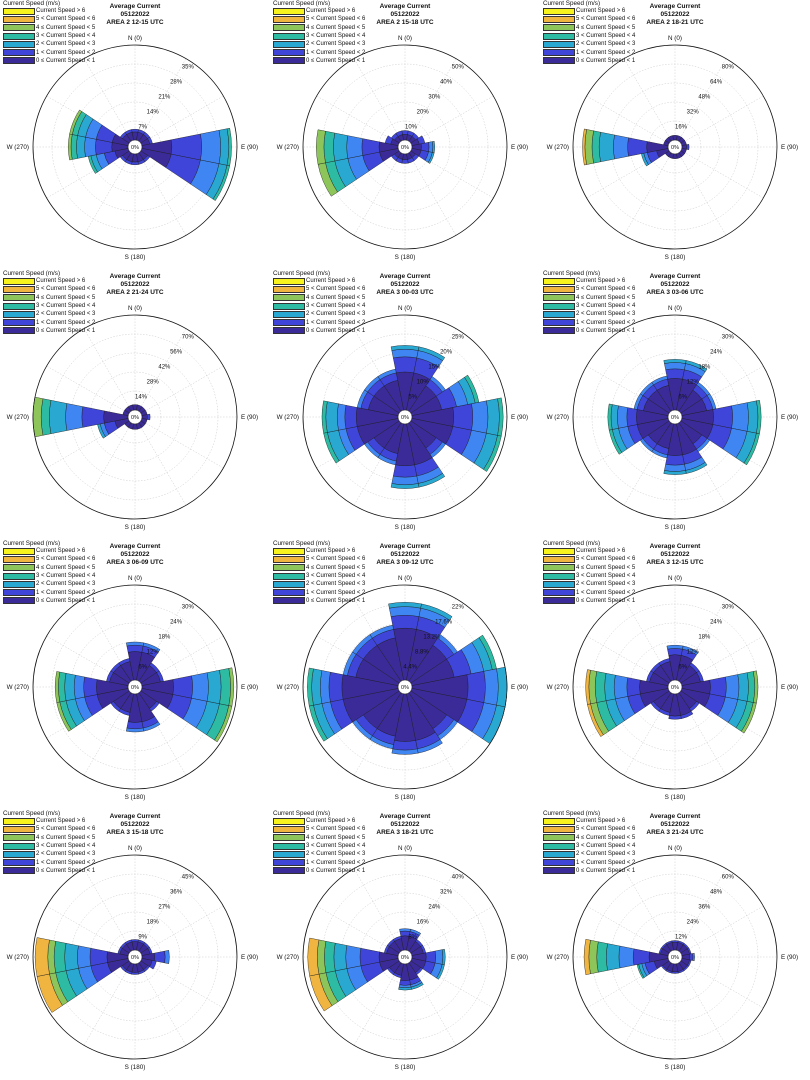  I want to click on ring-tick-label: 15%, so click(434, 368).